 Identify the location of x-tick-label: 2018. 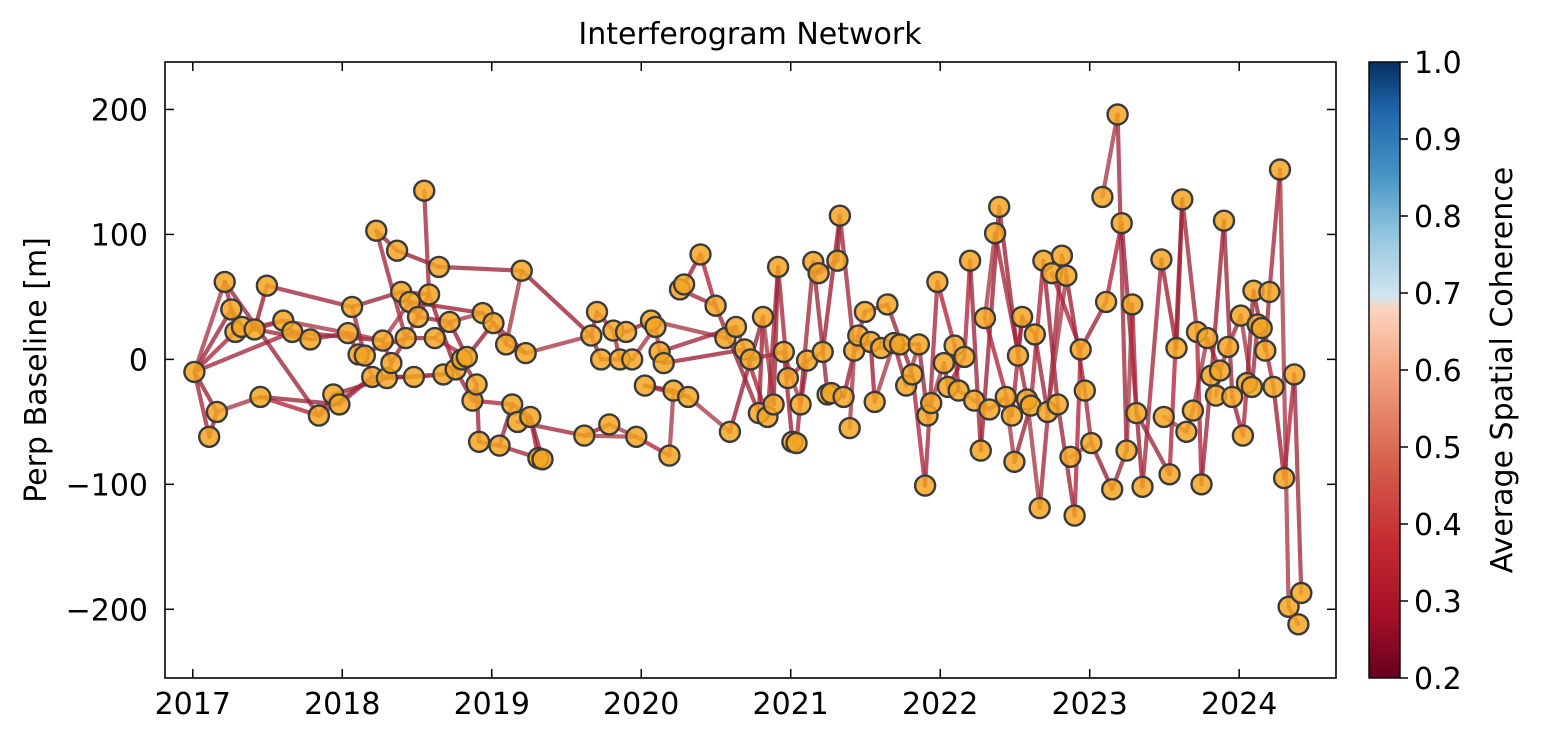
(342, 704).